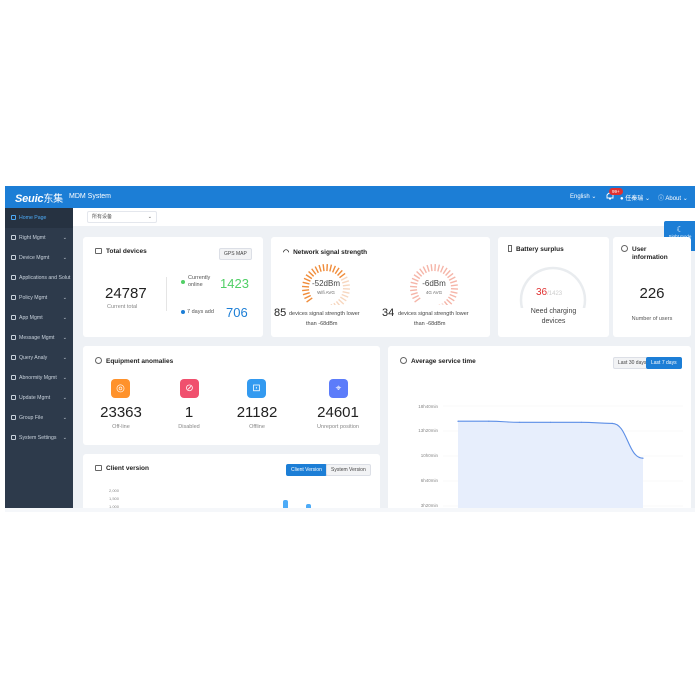  Describe the element at coordinates (39, 398) in the screenshot. I see `sidebar-item-update-mgmt: Update Mgmt ⌄` at that location.